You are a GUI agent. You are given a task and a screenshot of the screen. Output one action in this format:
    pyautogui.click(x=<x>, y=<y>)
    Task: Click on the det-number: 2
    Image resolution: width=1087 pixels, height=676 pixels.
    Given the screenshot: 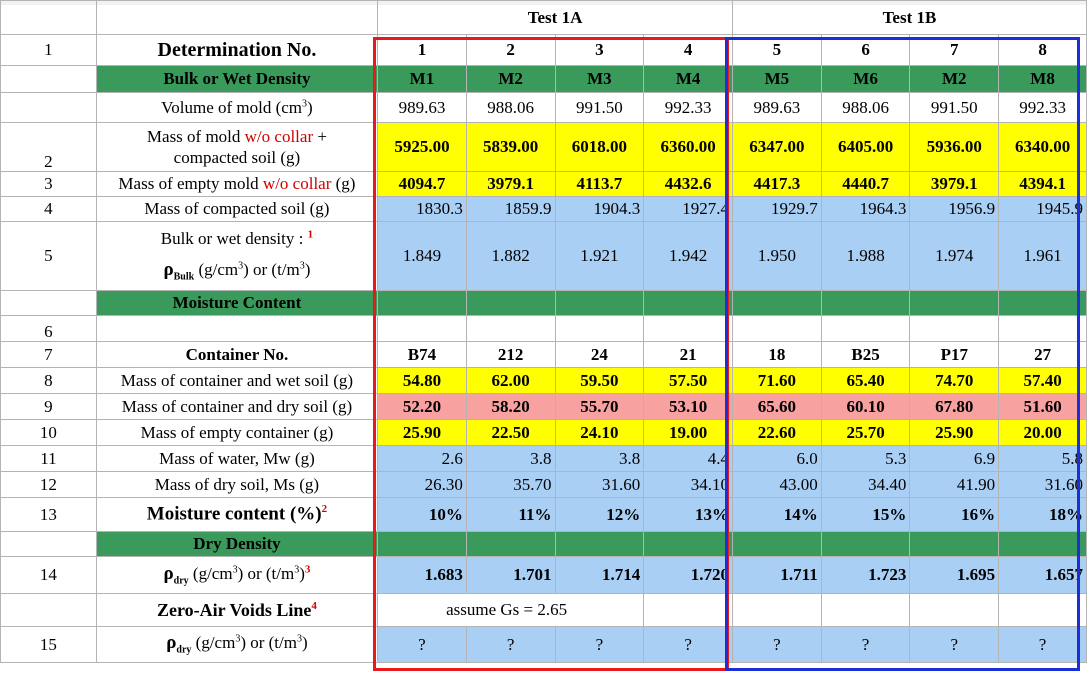 What is the action you would take?
    pyautogui.click(x=510, y=50)
    